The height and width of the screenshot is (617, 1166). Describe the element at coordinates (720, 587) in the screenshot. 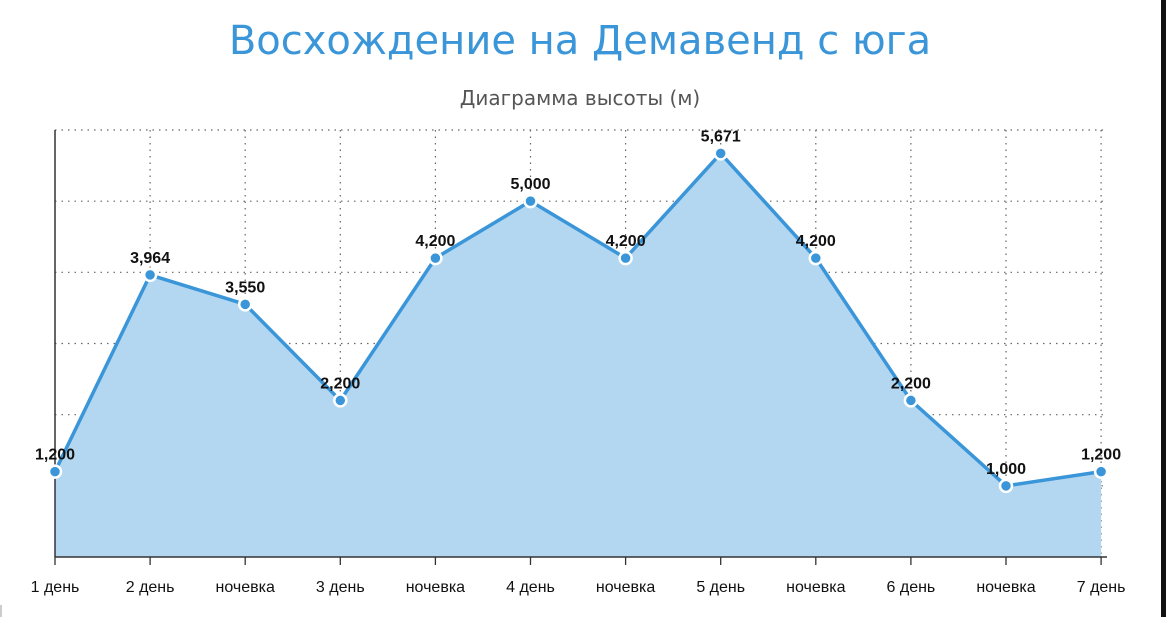

I see `x-tick-label: 5 день` at that location.